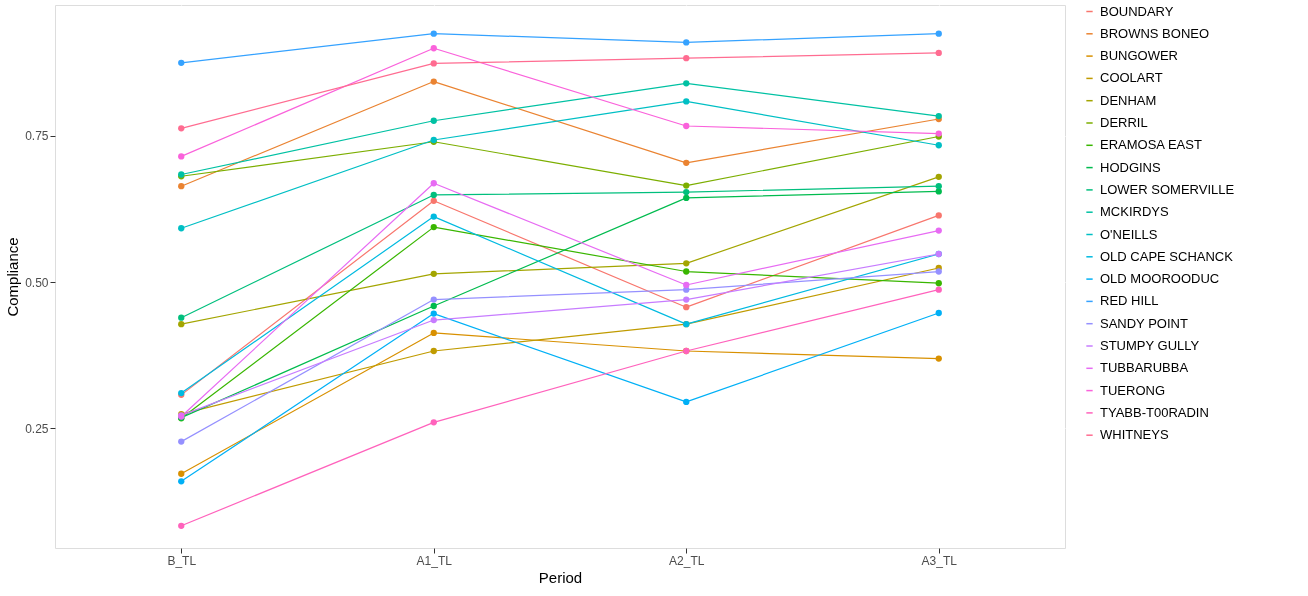  Describe the element at coordinates (1139, 56) in the screenshot. I see `legend-label: BUNGOWER` at that location.